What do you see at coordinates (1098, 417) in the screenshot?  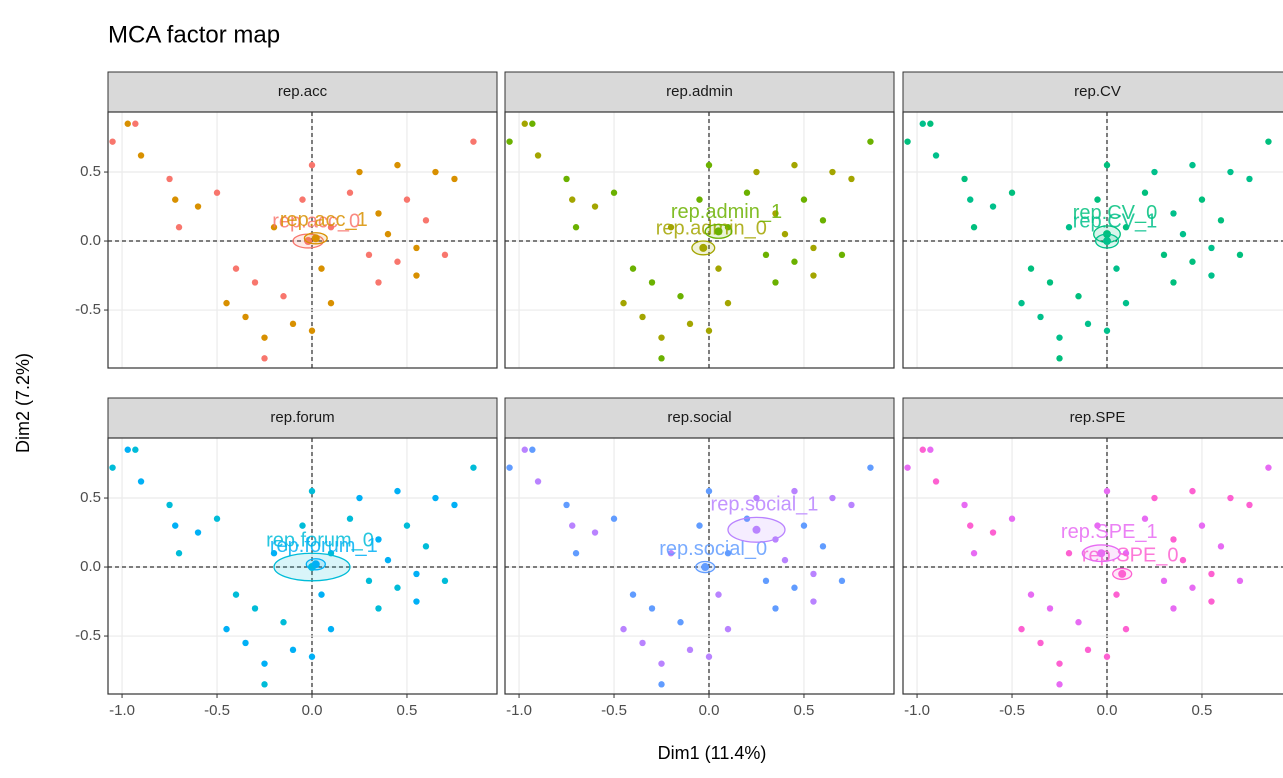 I see `facet-title: rep.SPE` at bounding box center [1098, 417].